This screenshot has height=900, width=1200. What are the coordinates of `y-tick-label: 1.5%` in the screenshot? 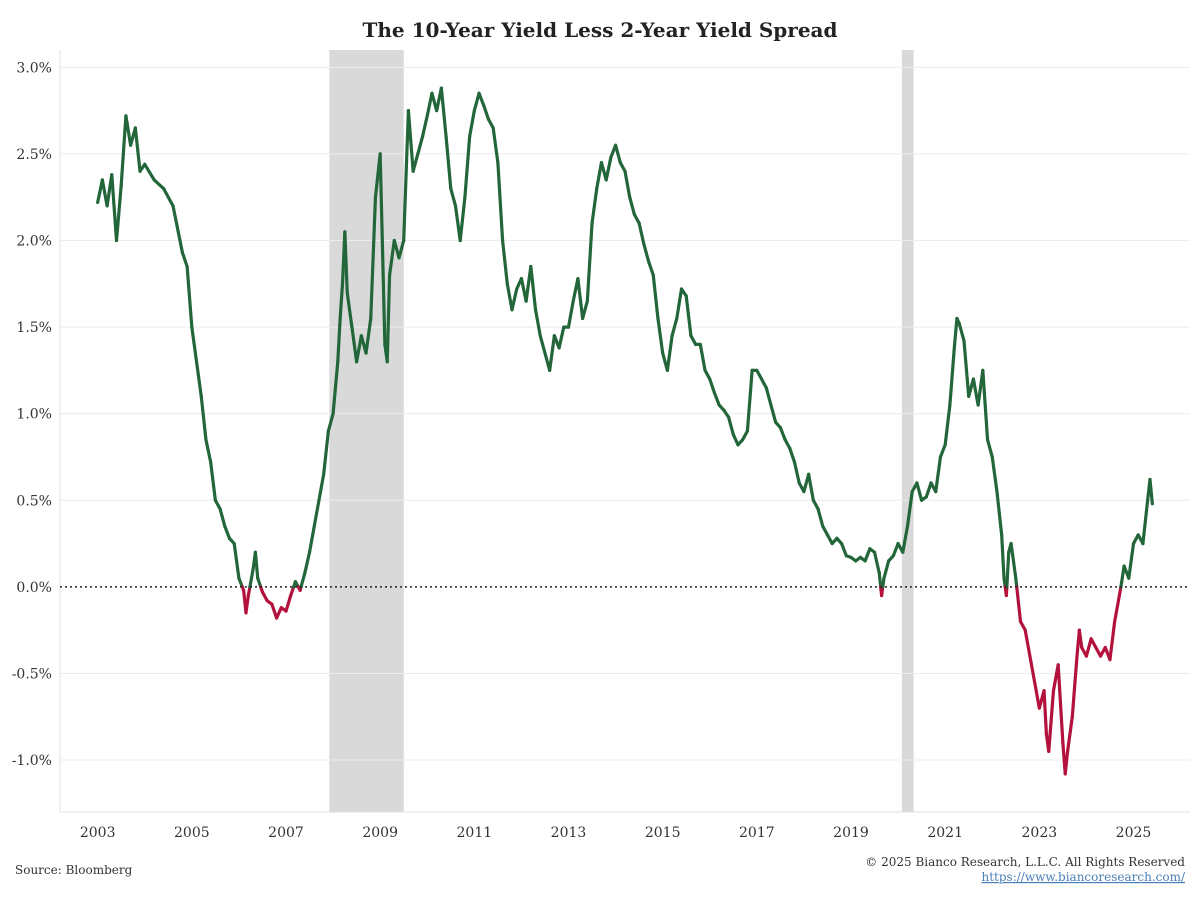 It's located at (34, 328).